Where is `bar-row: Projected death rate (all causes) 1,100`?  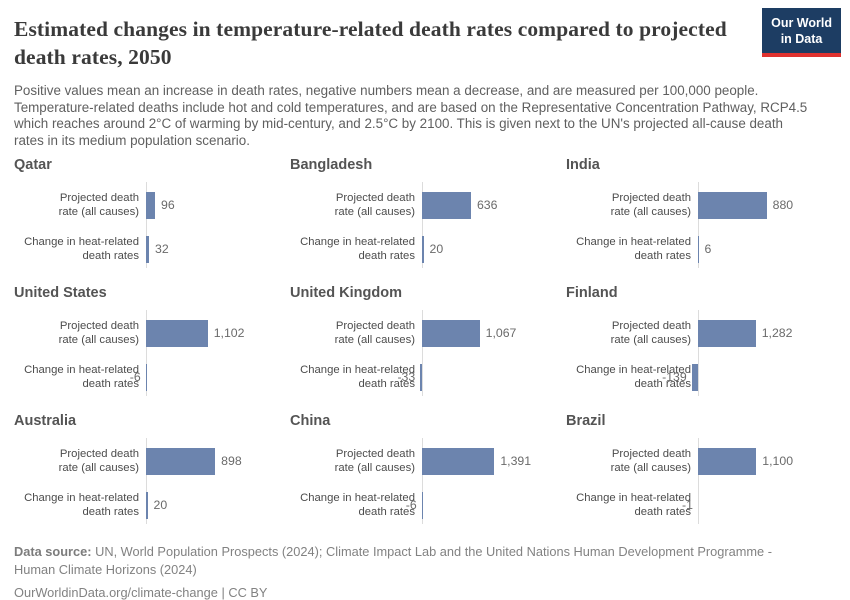
bar-row: Projected death rate (all causes) 1,100 is located at coordinates (698, 461).